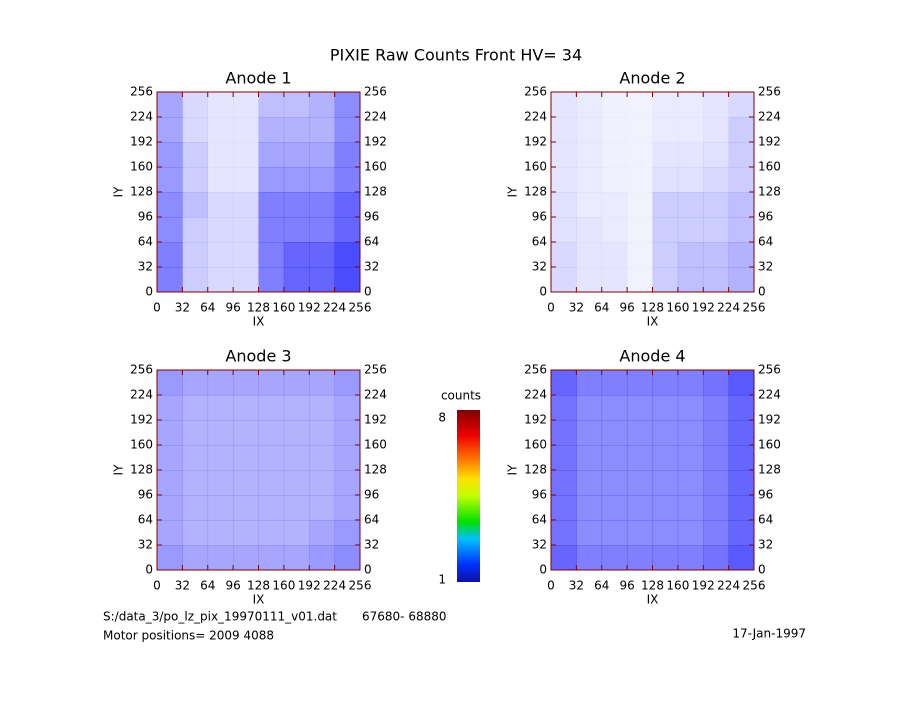 This screenshot has width=913, height=705. Describe the element at coordinates (375, 167) in the screenshot. I see `y2-tick-label: 160` at that location.